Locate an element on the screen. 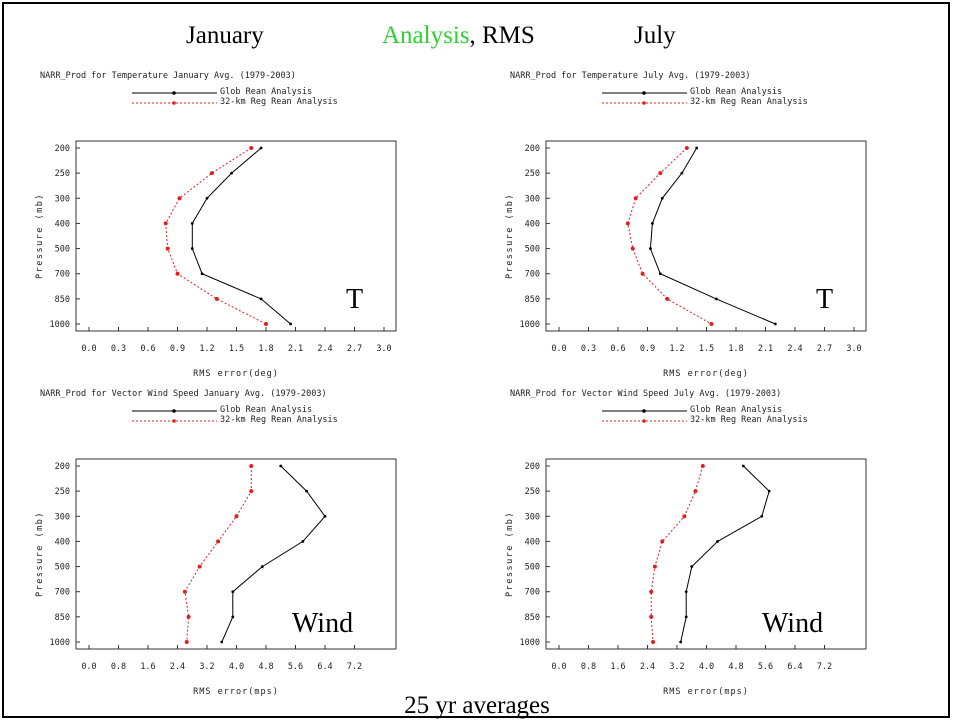  analysis-rms-header: Analysis, RMS is located at coordinates (458, 36).